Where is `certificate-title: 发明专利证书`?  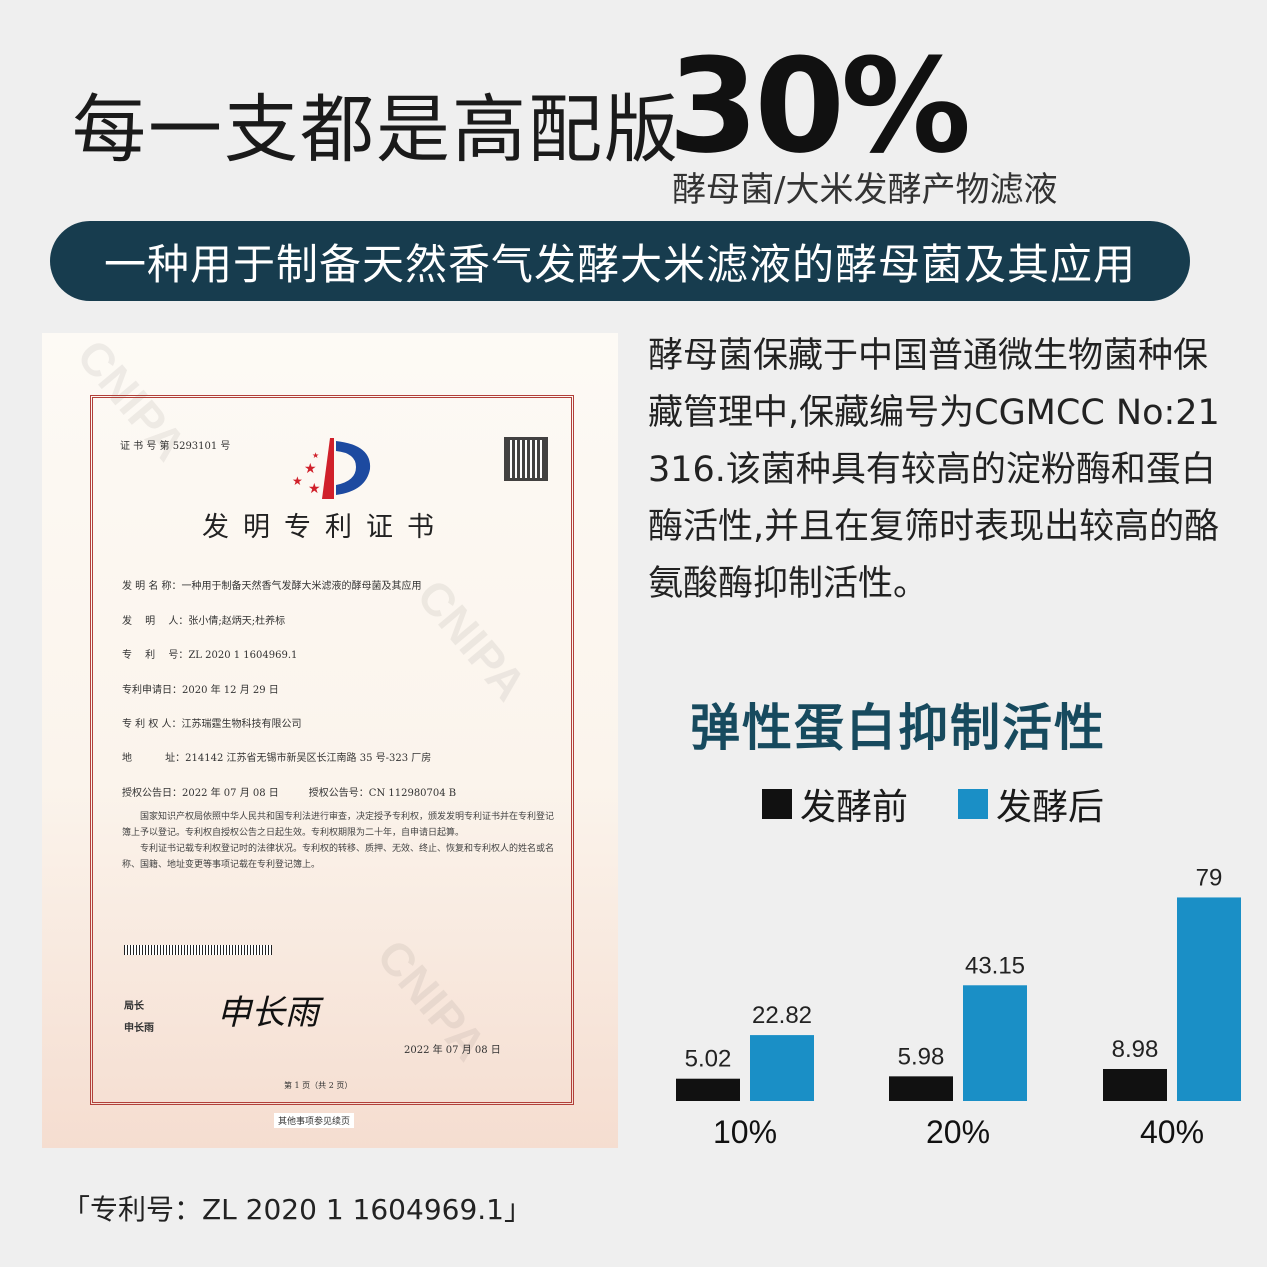
certificate-title: 发明专利证书 is located at coordinates (325, 527).